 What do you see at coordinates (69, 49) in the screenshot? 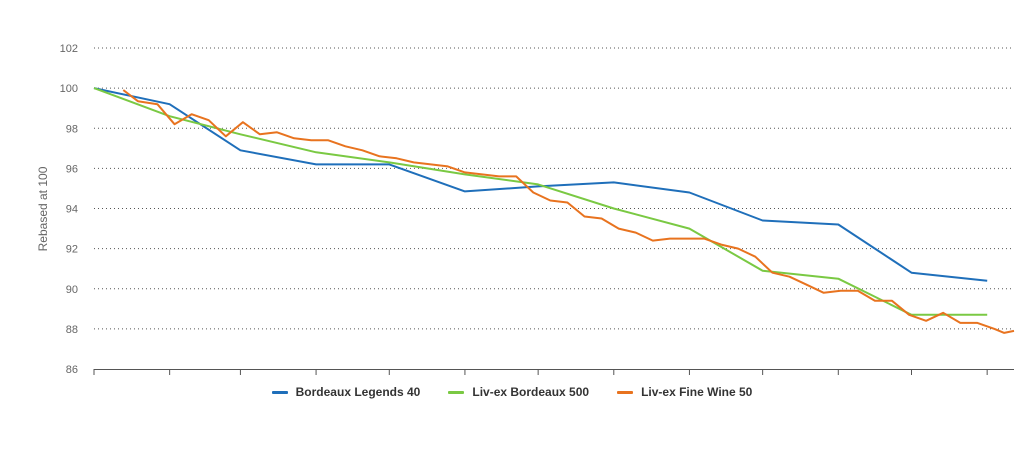
I see `y-tick-label: 102` at bounding box center [69, 49].